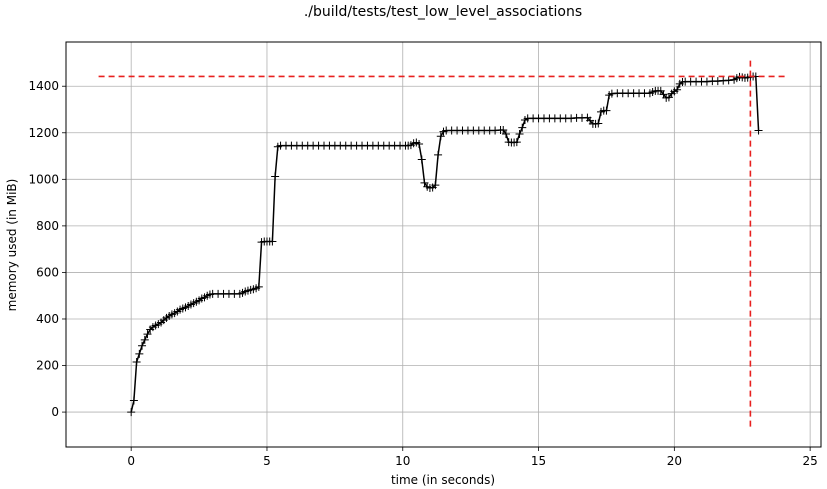  I want to click on y-tick-label: 1400, so click(43, 86).